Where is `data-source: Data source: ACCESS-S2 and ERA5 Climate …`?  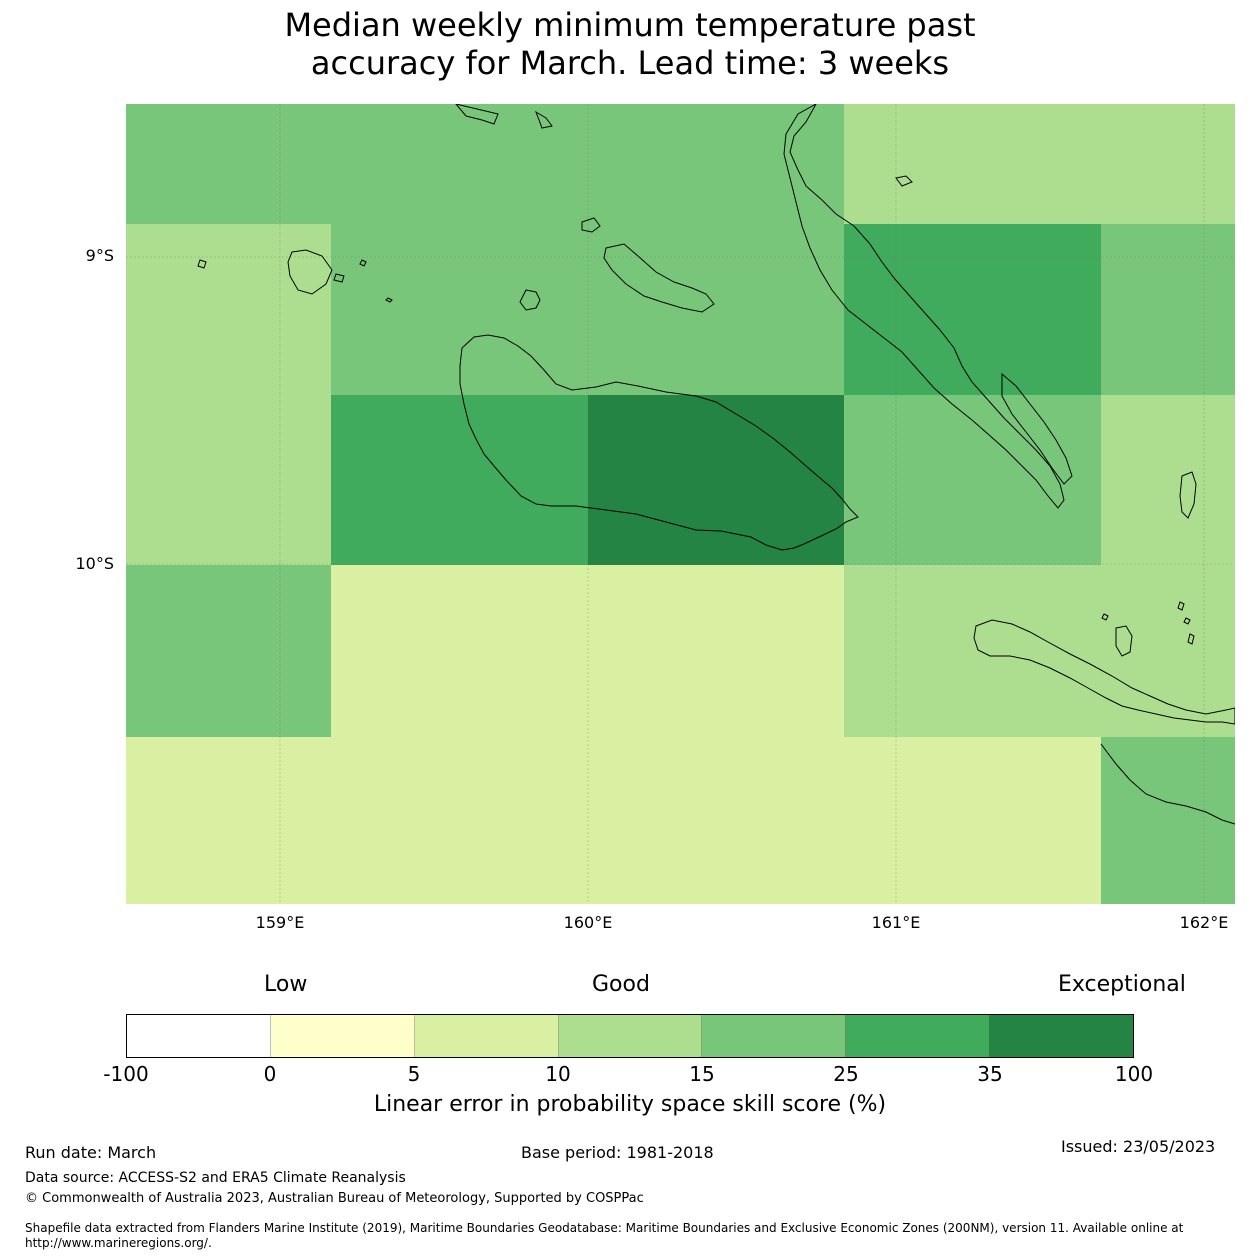
data-source: Data source: ACCESS-S2 and ERA5 Climate … is located at coordinates (215, 1178).